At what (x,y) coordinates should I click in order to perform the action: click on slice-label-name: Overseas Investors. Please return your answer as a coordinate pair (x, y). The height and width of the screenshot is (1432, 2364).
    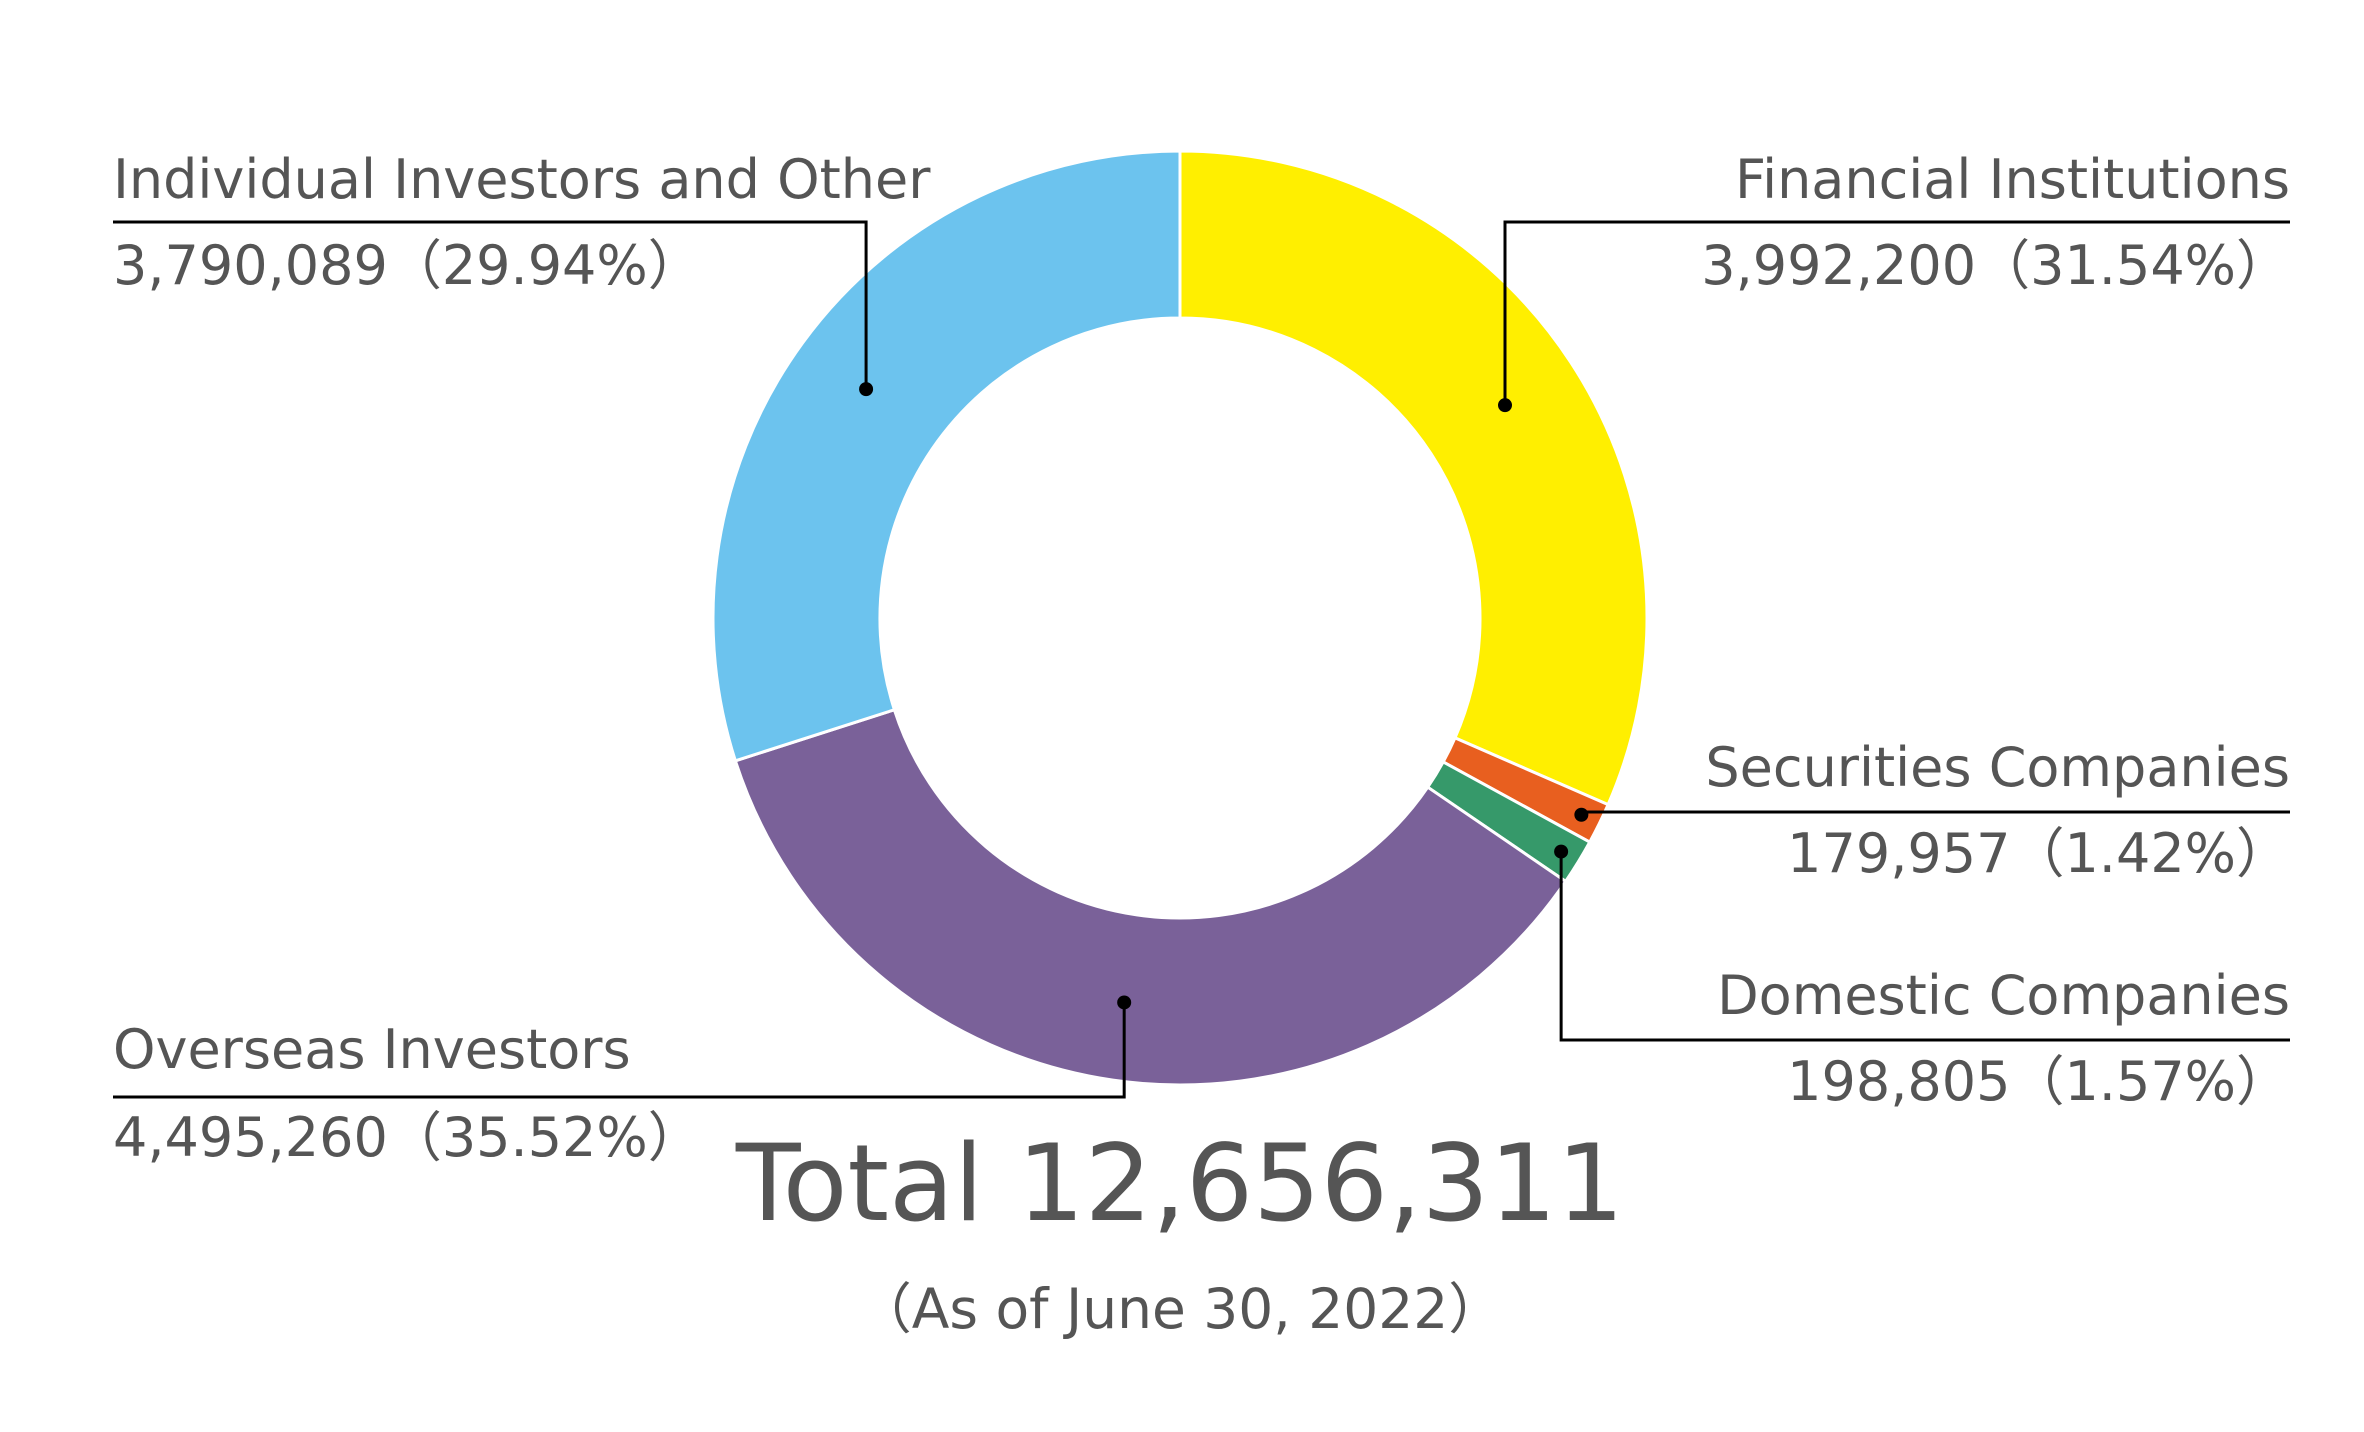
    Looking at the image, I should click on (372, 1049).